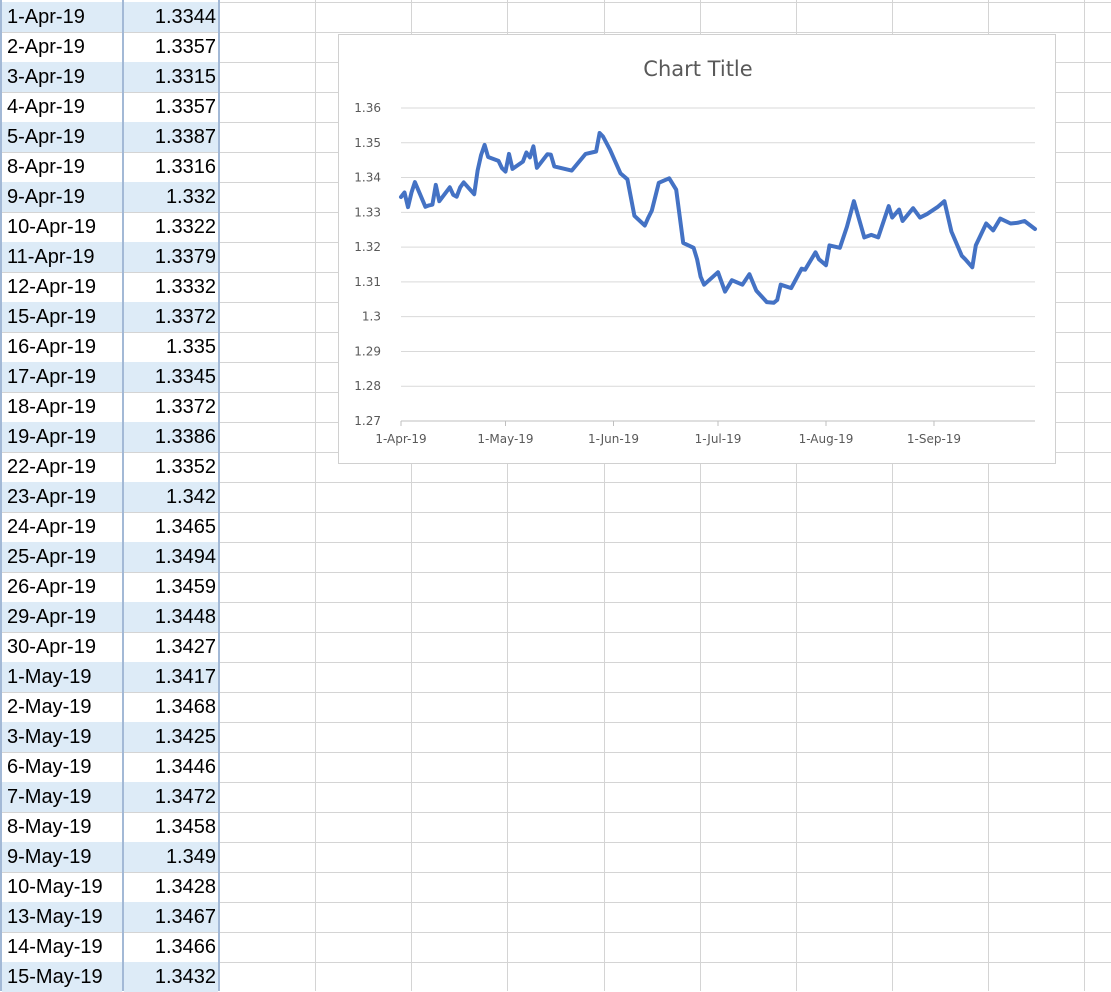  Describe the element at coordinates (51, 227) in the screenshot. I see `date-cell: 10-Apr-19` at that location.